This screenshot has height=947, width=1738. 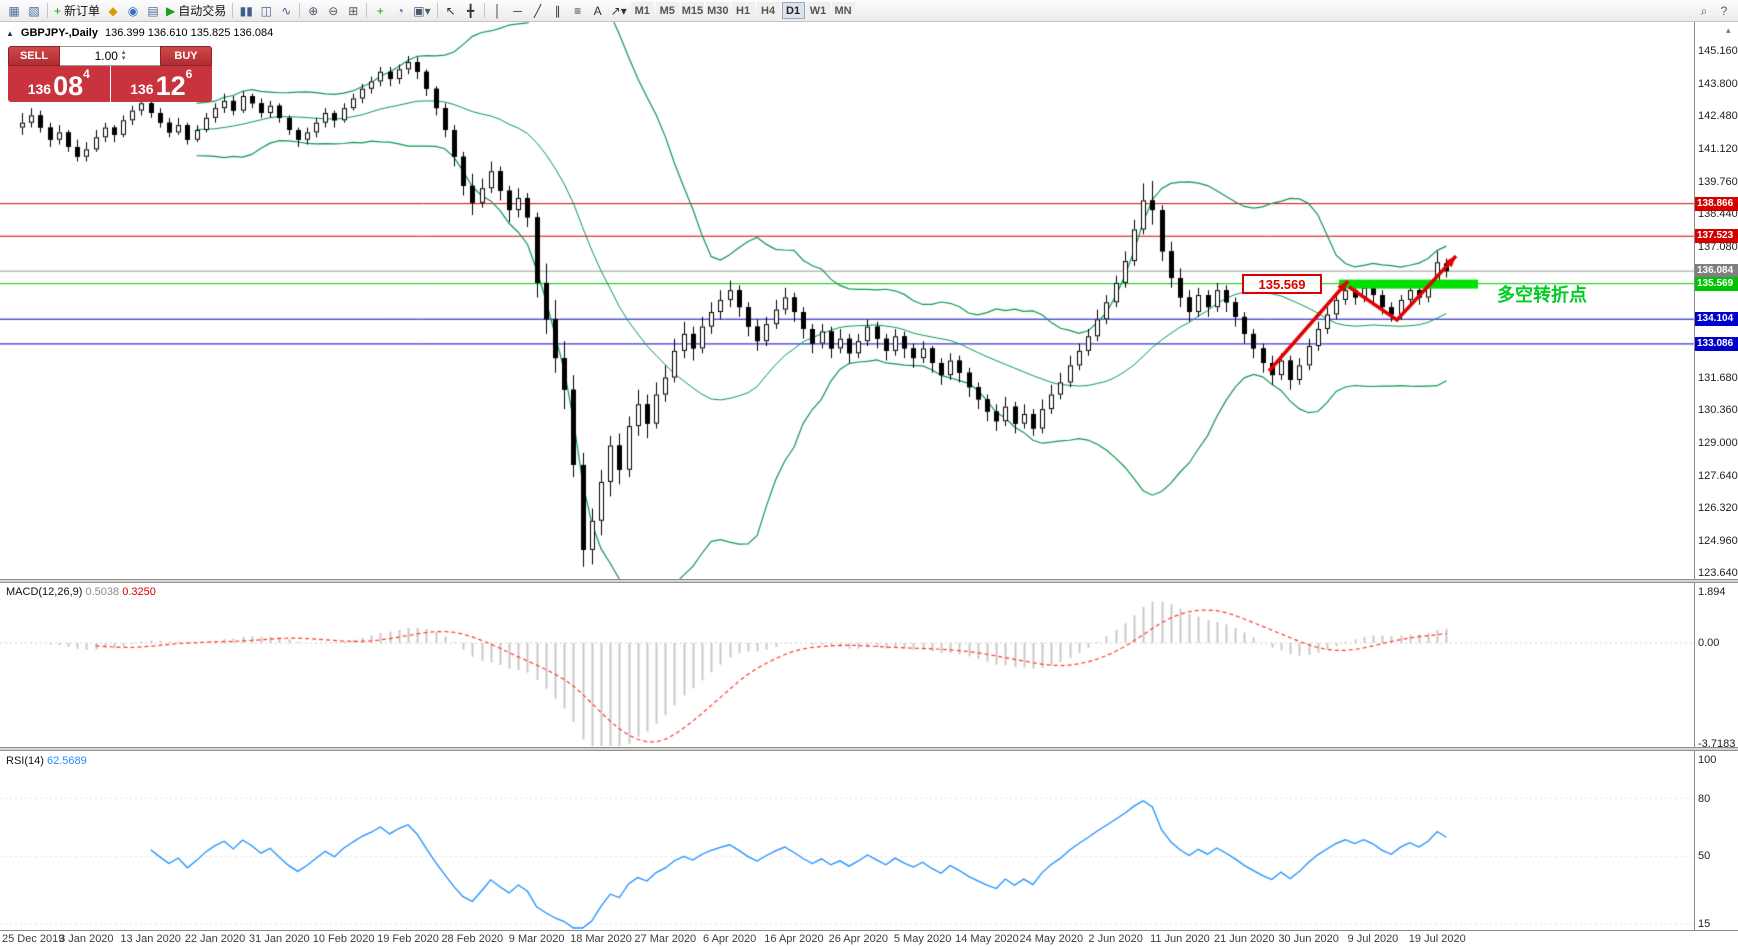 I want to click on timeframe-h1-button: H1, so click(x=743, y=10).